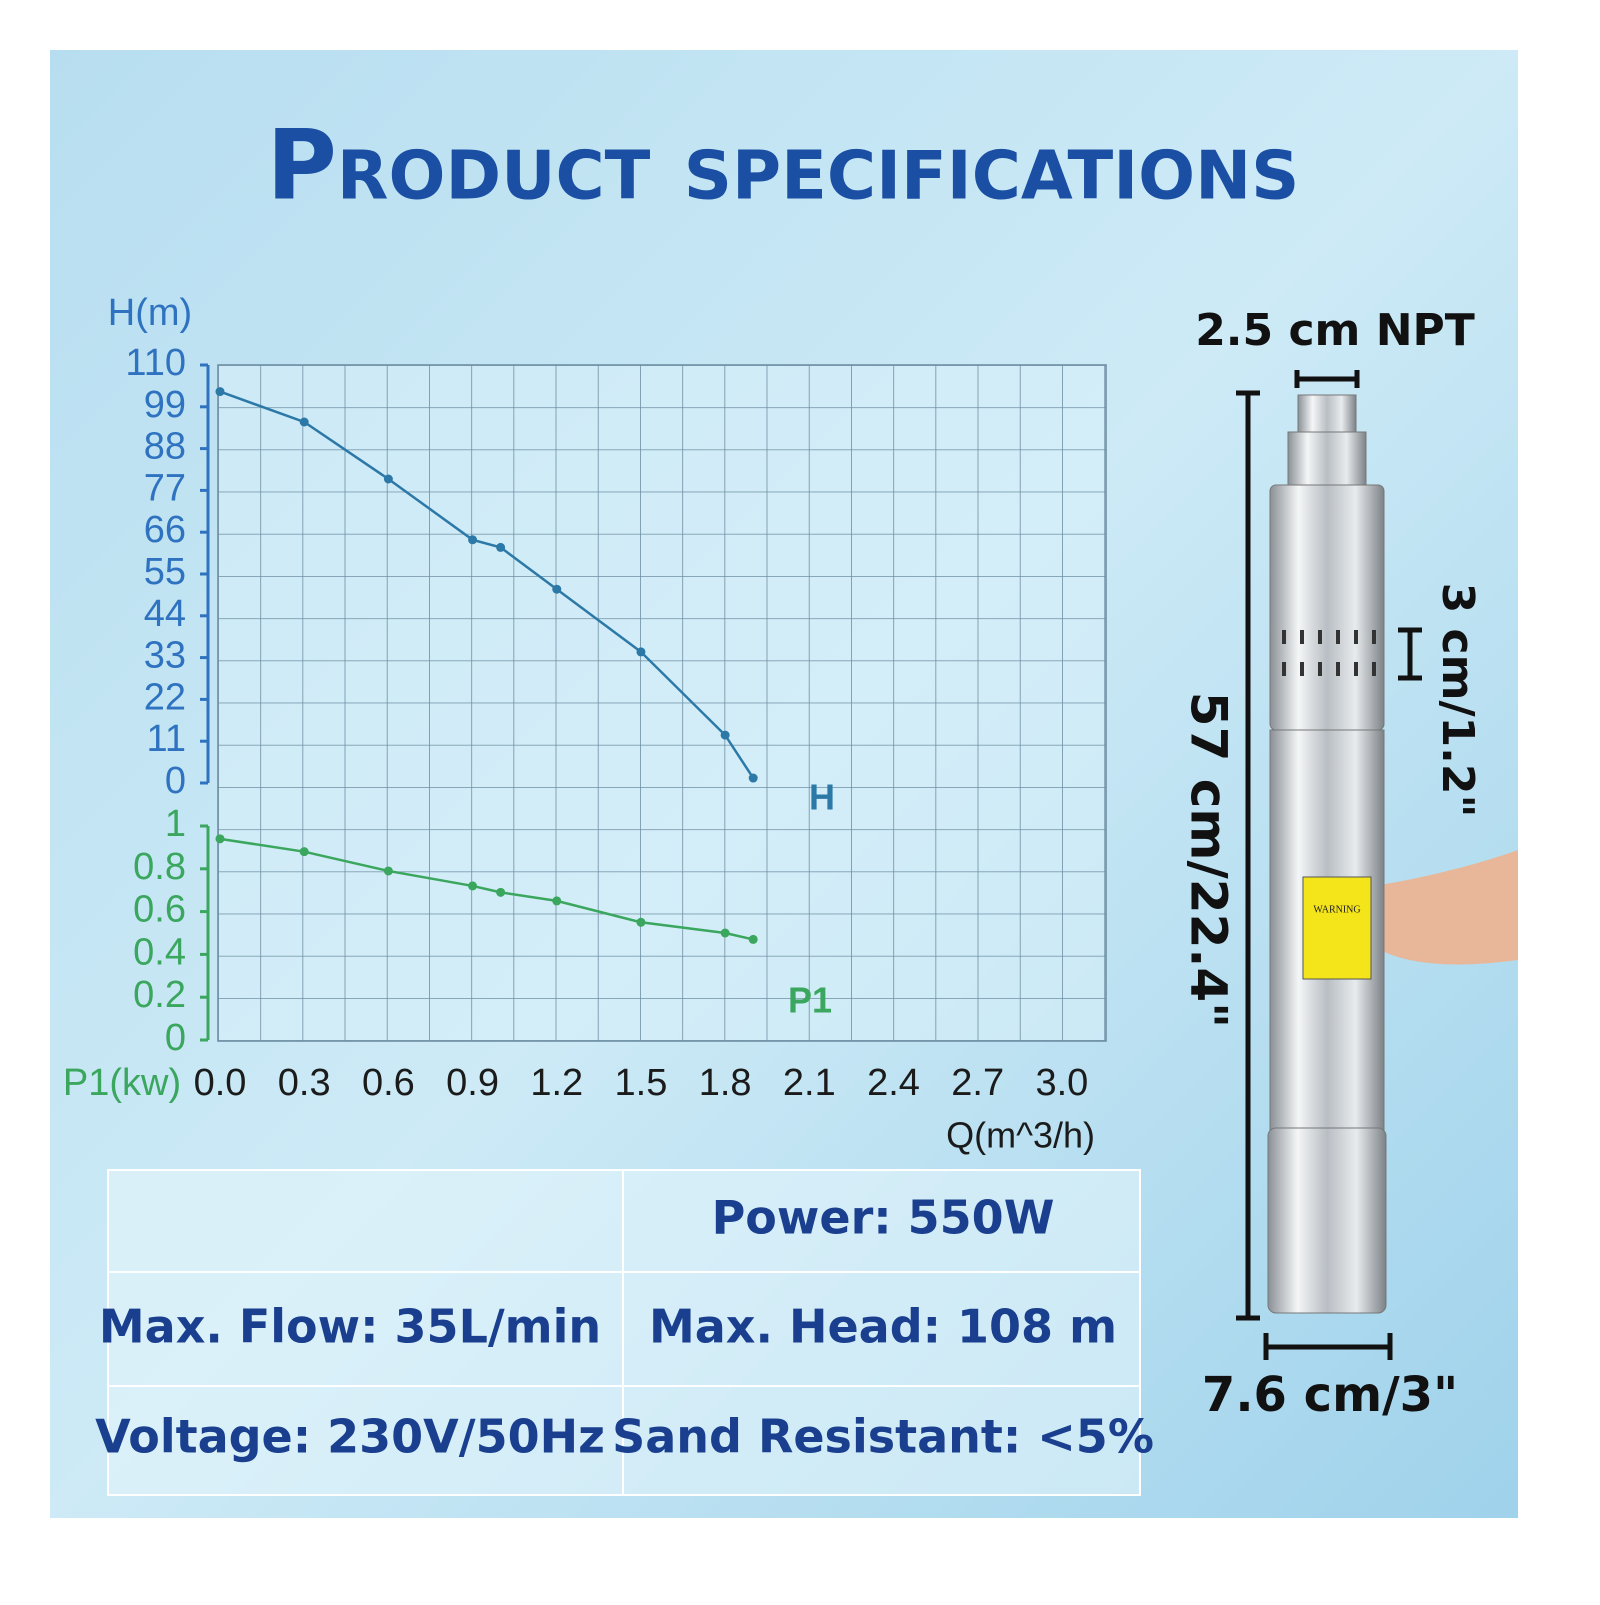 The width and height of the screenshot is (1600, 1605). I want to click on y-axis-label: H(m), so click(150, 313).